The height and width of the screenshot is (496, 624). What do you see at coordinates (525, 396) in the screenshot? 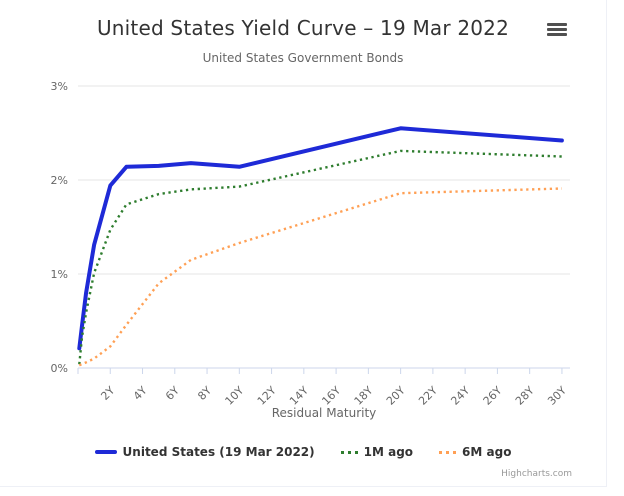
I see `x-axis-label: 28Y` at bounding box center [525, 396].